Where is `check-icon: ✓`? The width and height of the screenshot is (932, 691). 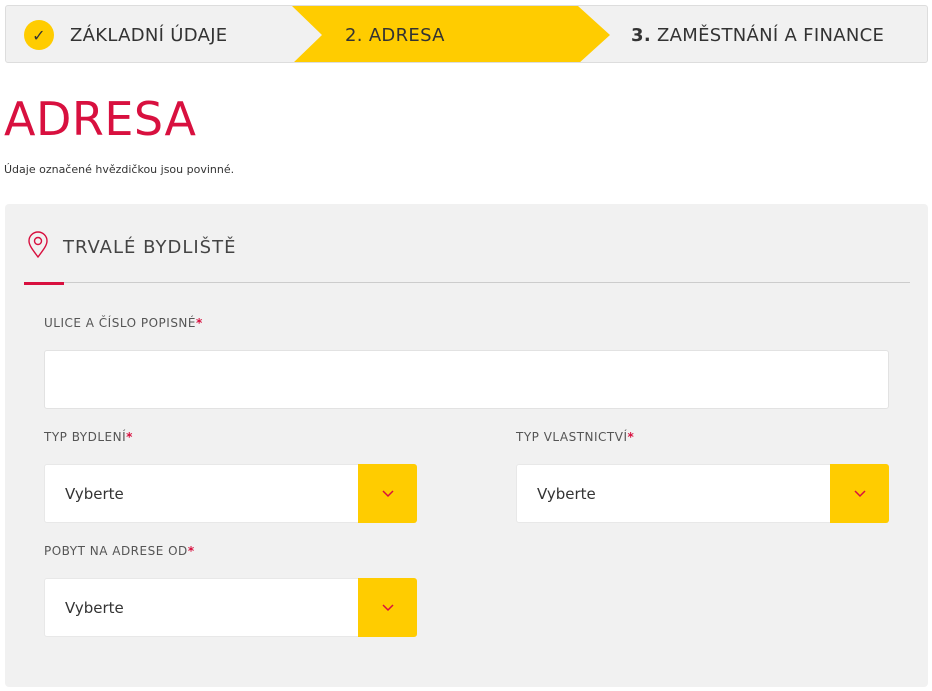
check-icon: ✓ is located at coordinates (39, 35).